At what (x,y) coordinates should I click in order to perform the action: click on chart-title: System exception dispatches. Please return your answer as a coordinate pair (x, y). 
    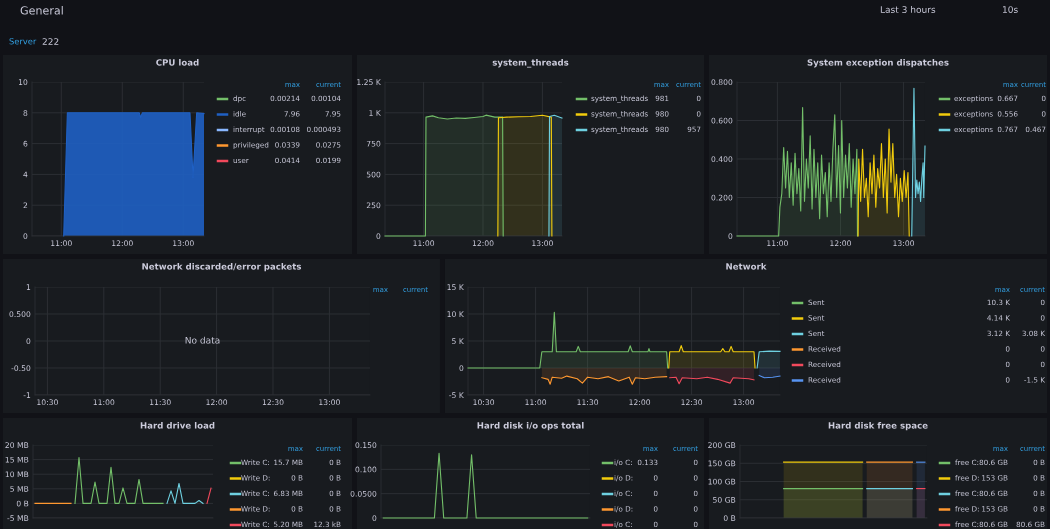
    Looking at the image, I should click on (878, 63).